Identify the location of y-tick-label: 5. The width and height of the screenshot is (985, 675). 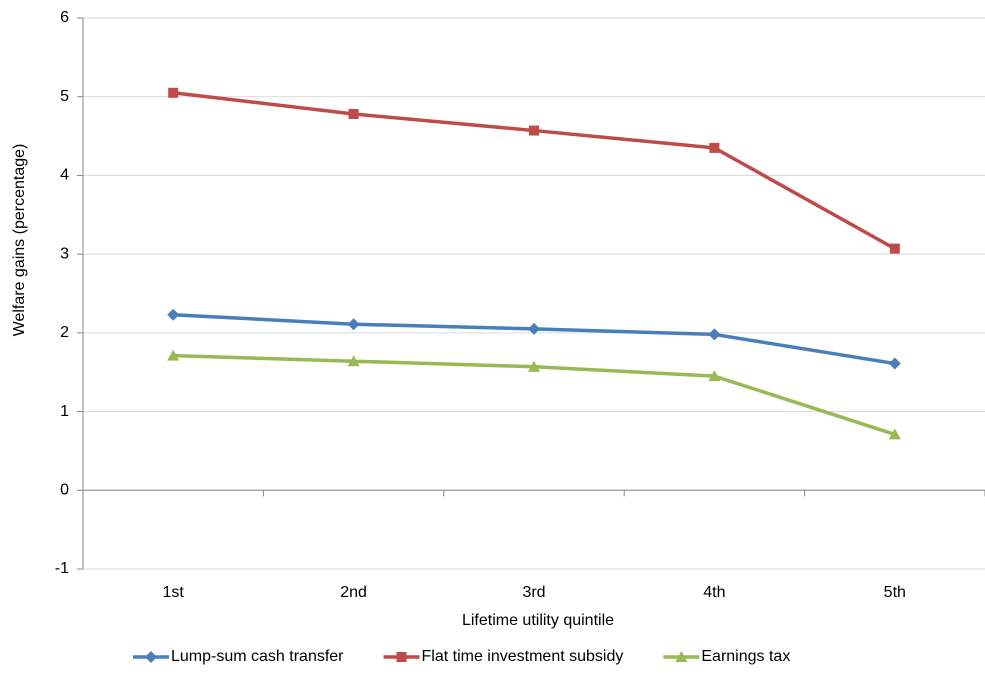
(64, 96).